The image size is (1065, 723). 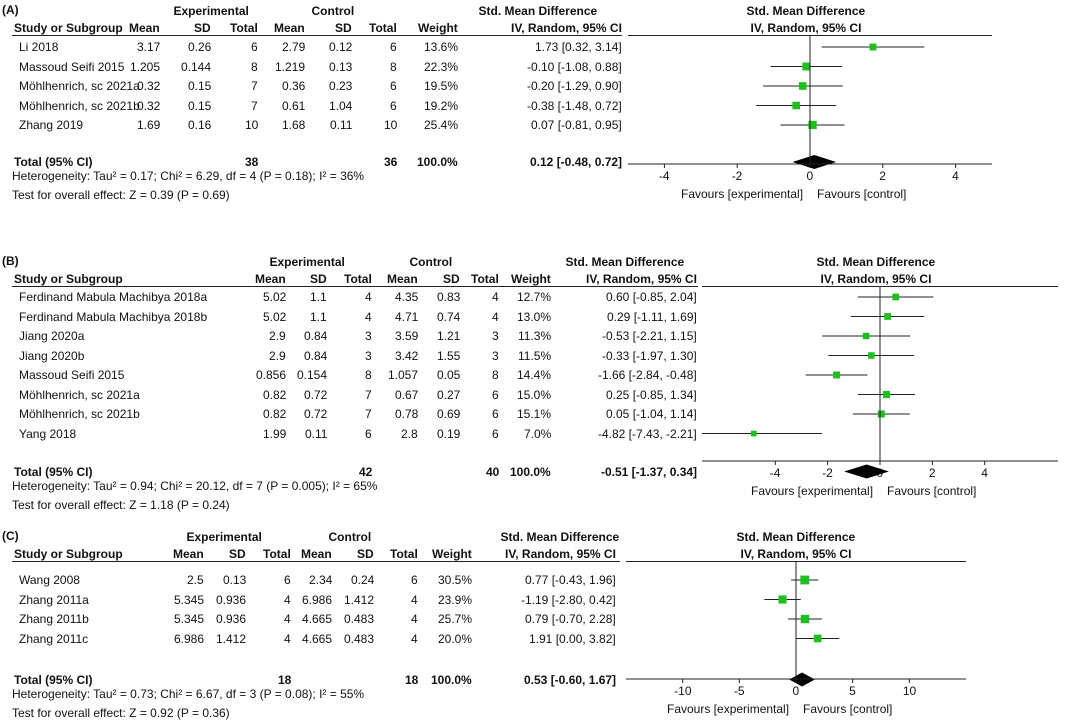 What do you see at coordinates (495, 297) in the screenshot?
I see `ctl-total: 4` at bounding box center [495, 297].